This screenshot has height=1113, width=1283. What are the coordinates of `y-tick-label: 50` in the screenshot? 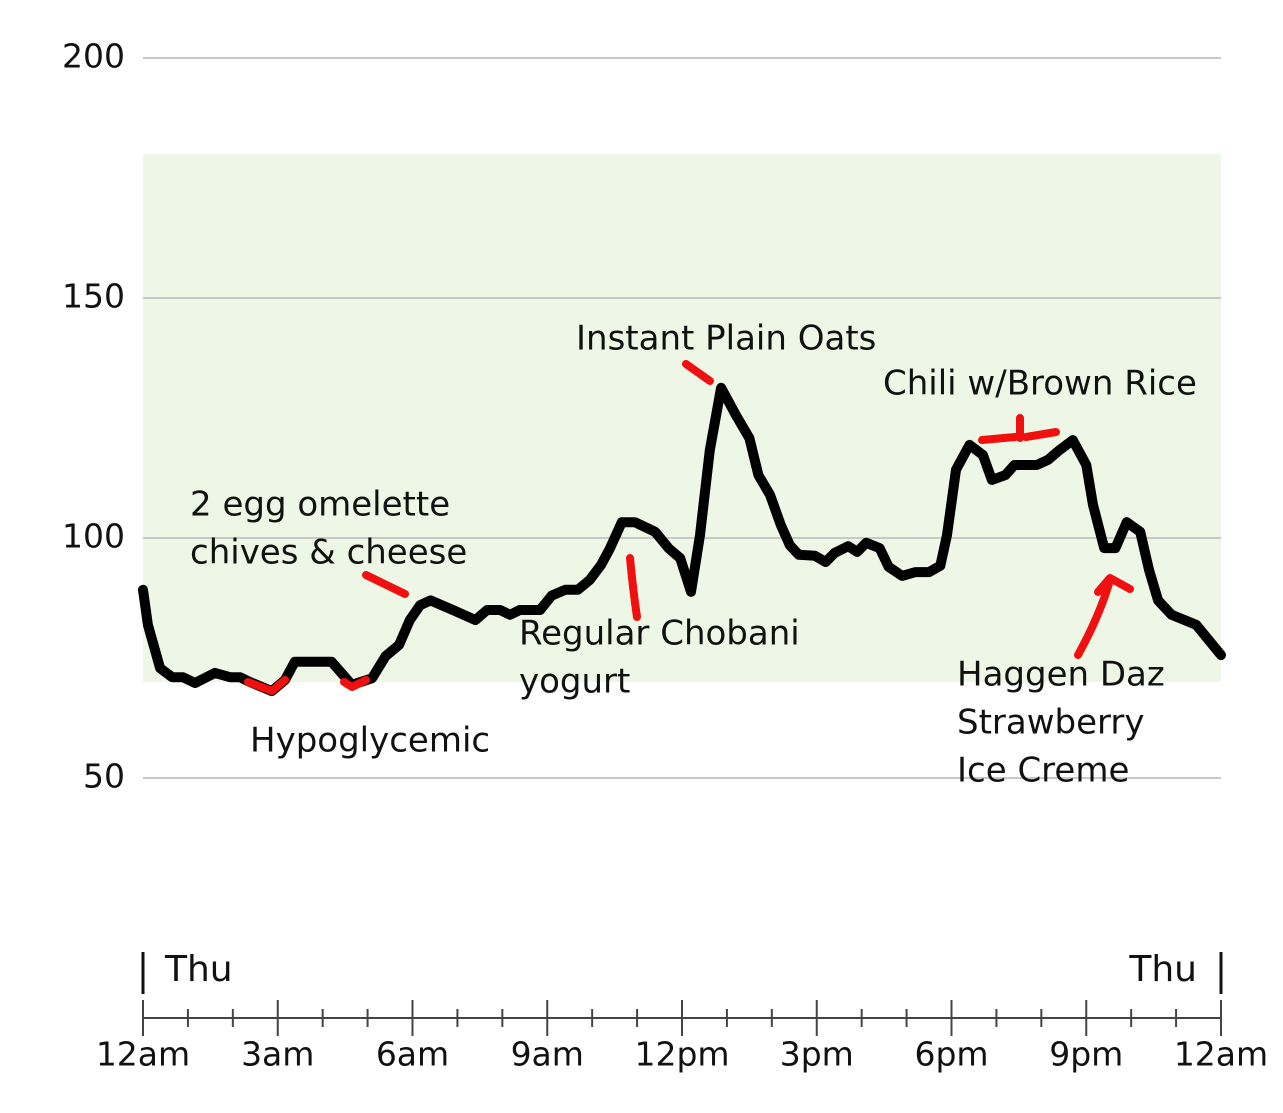 It's located at (104, 776).